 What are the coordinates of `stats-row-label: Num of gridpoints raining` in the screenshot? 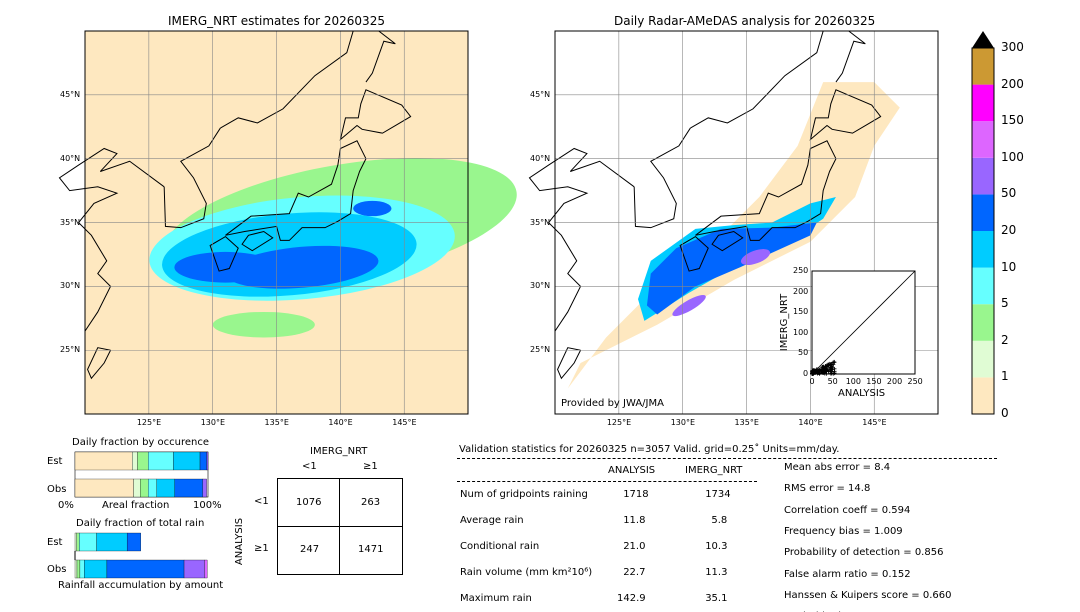 It's located at (524, 494).